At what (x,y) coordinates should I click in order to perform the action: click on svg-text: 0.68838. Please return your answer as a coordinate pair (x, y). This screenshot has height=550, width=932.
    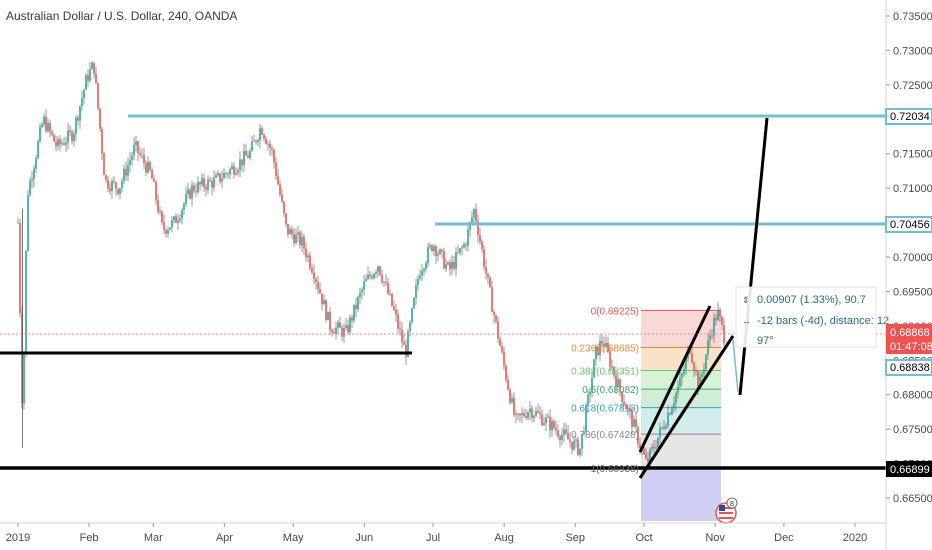
    Looking at the image, I should click on (910, 368).